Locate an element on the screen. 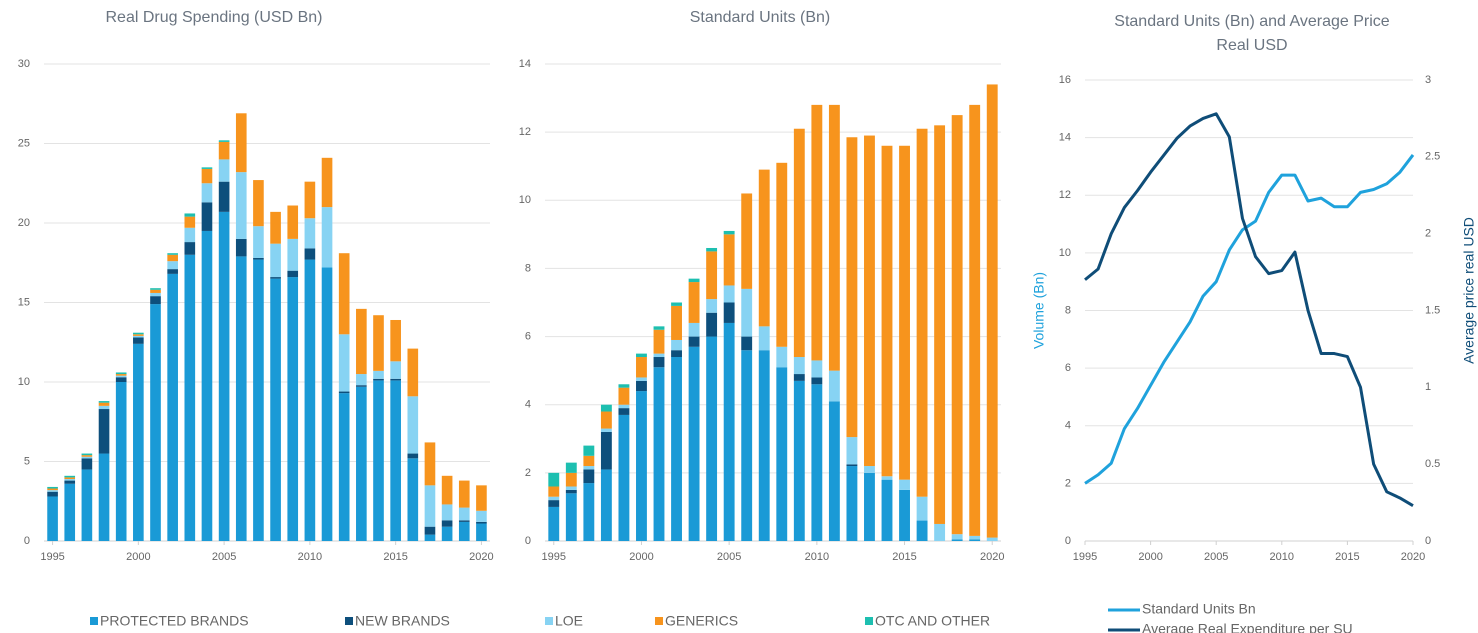  x-tick-label: 2020 is located at coordinates (481, 557).